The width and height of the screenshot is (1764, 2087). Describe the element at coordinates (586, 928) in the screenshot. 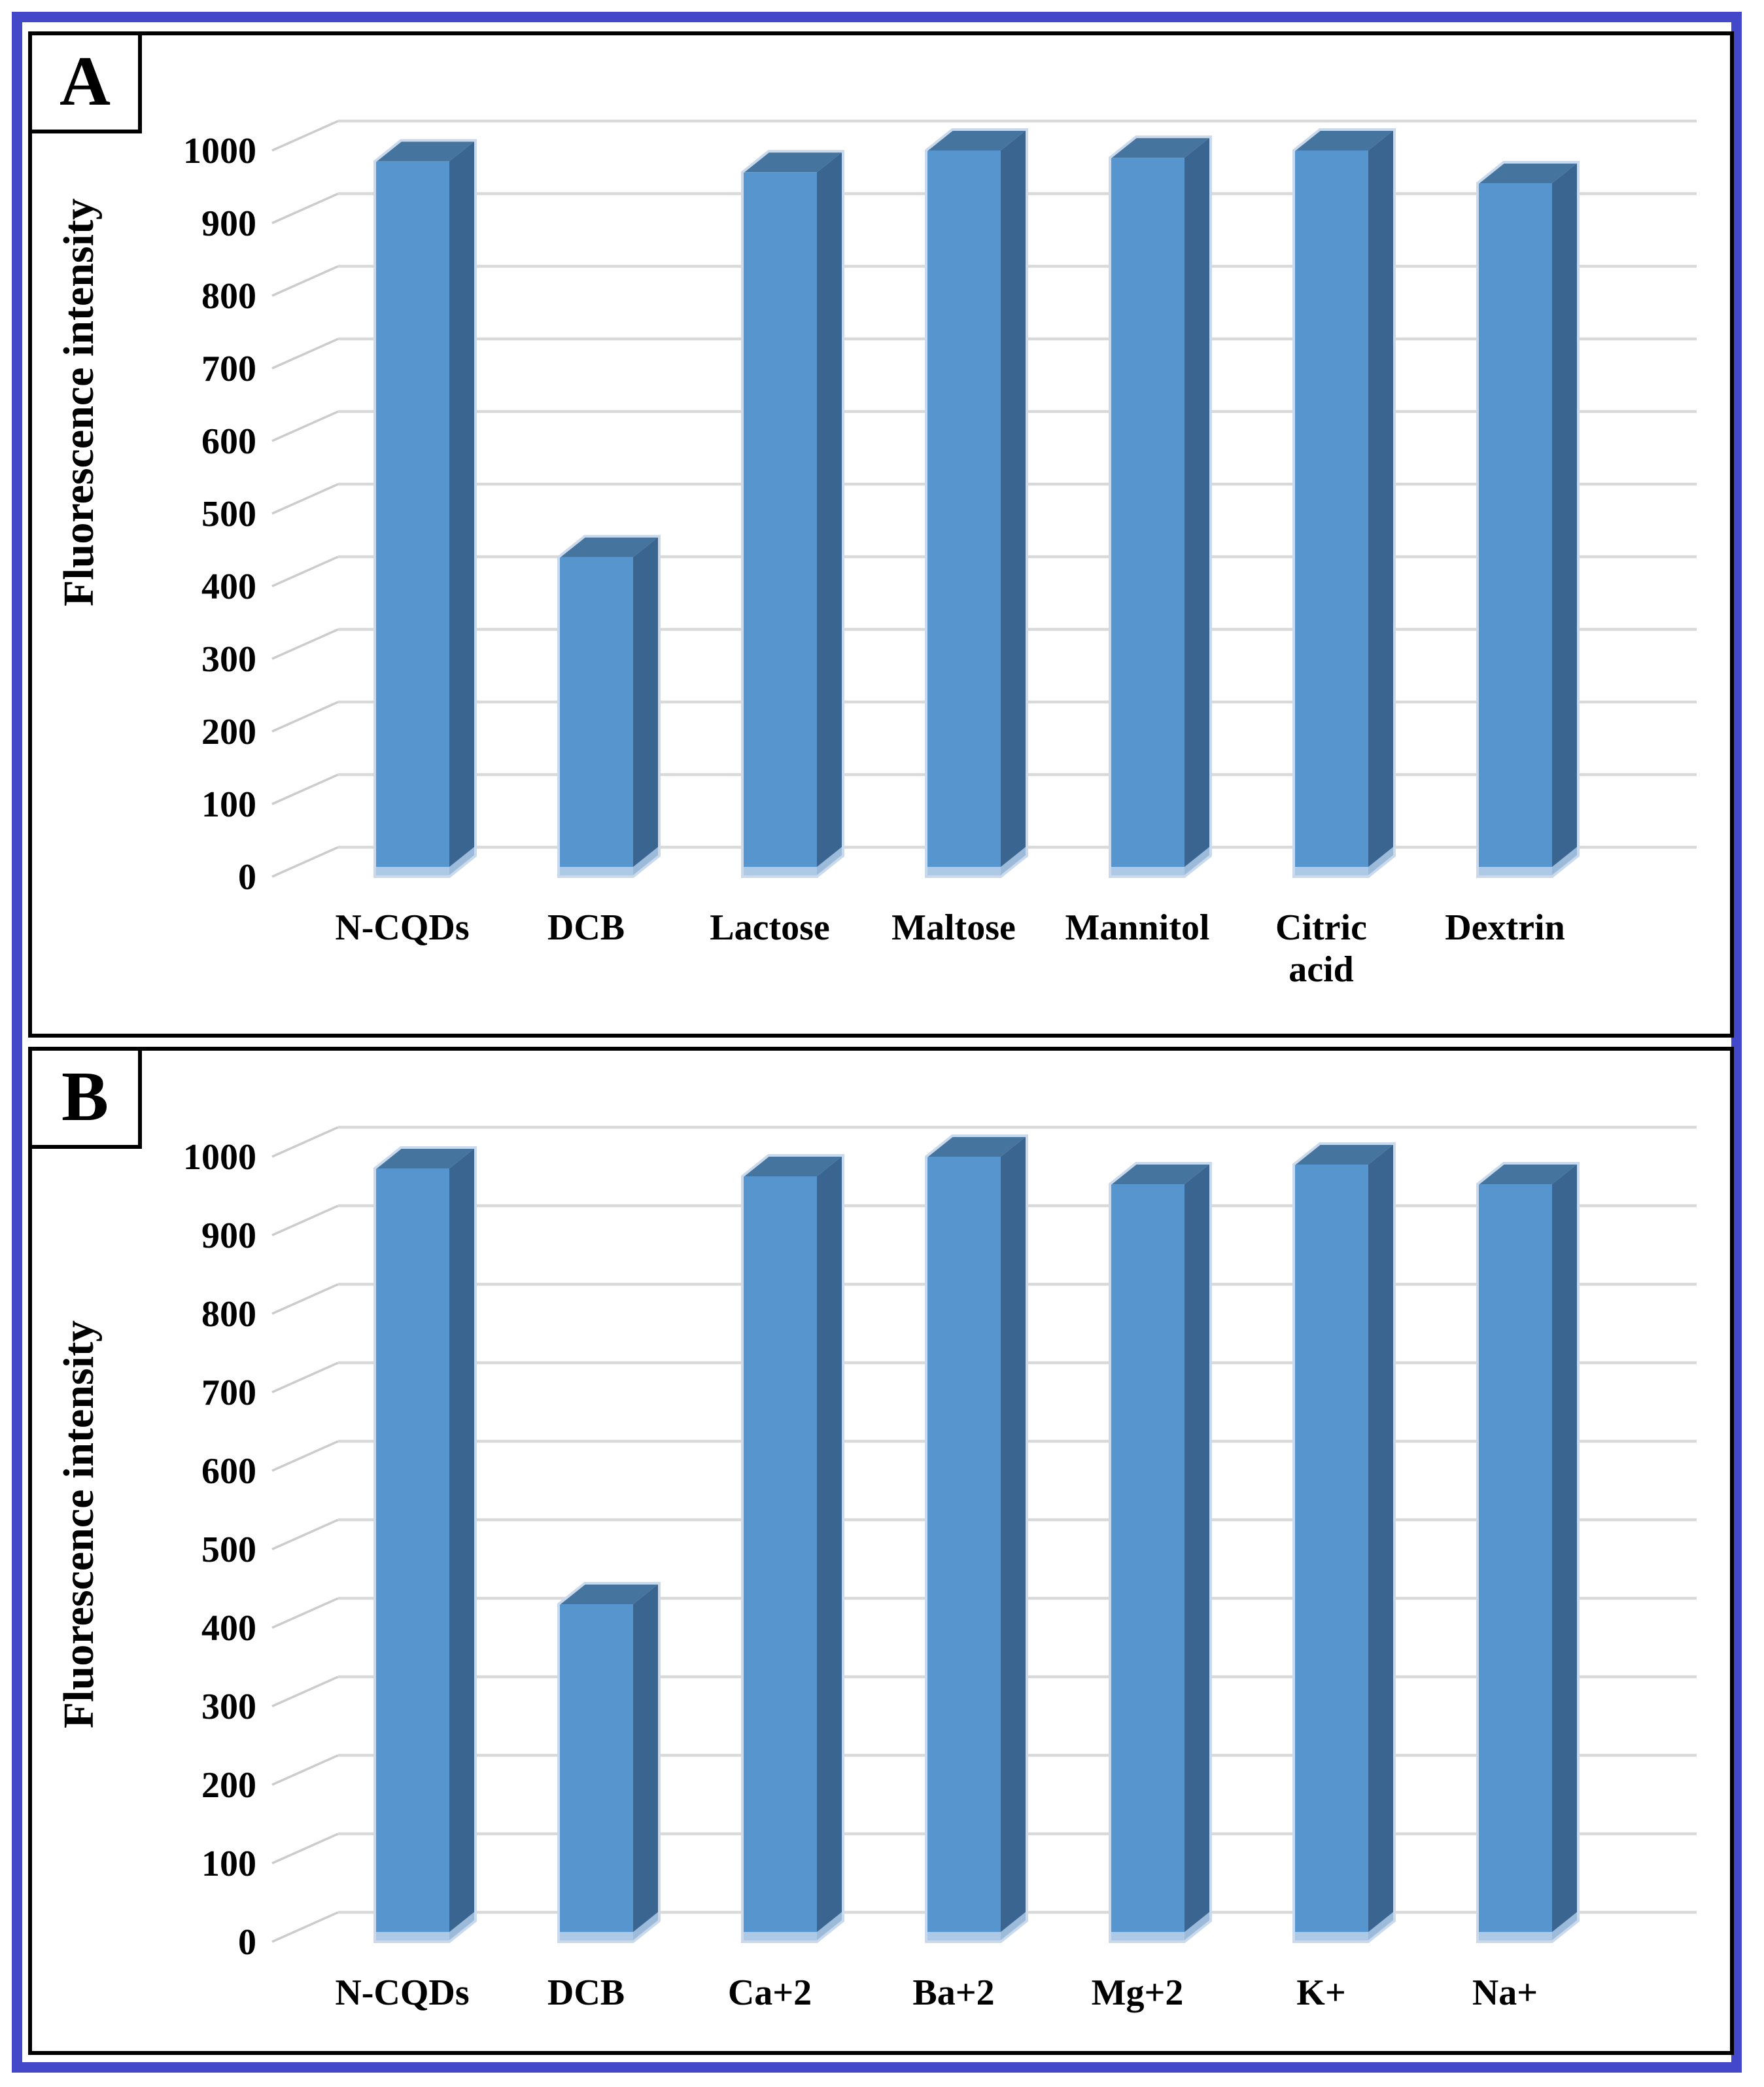

I see `x-category-label: DCB` at that location.